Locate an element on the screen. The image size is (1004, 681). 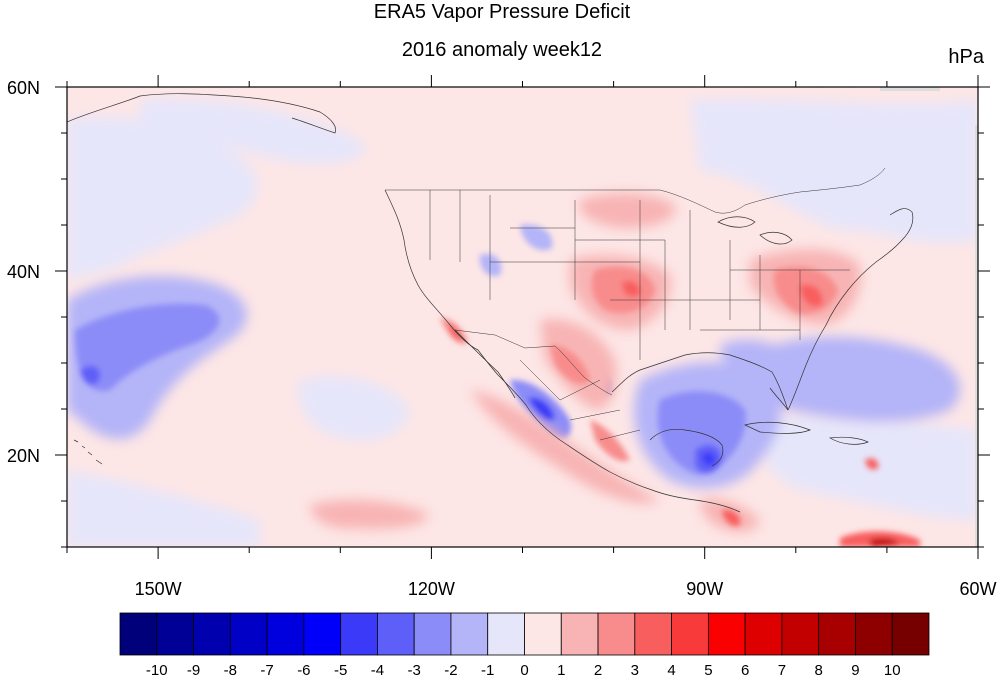
colorbar-label: 10 is located at coordinates (892, 670).